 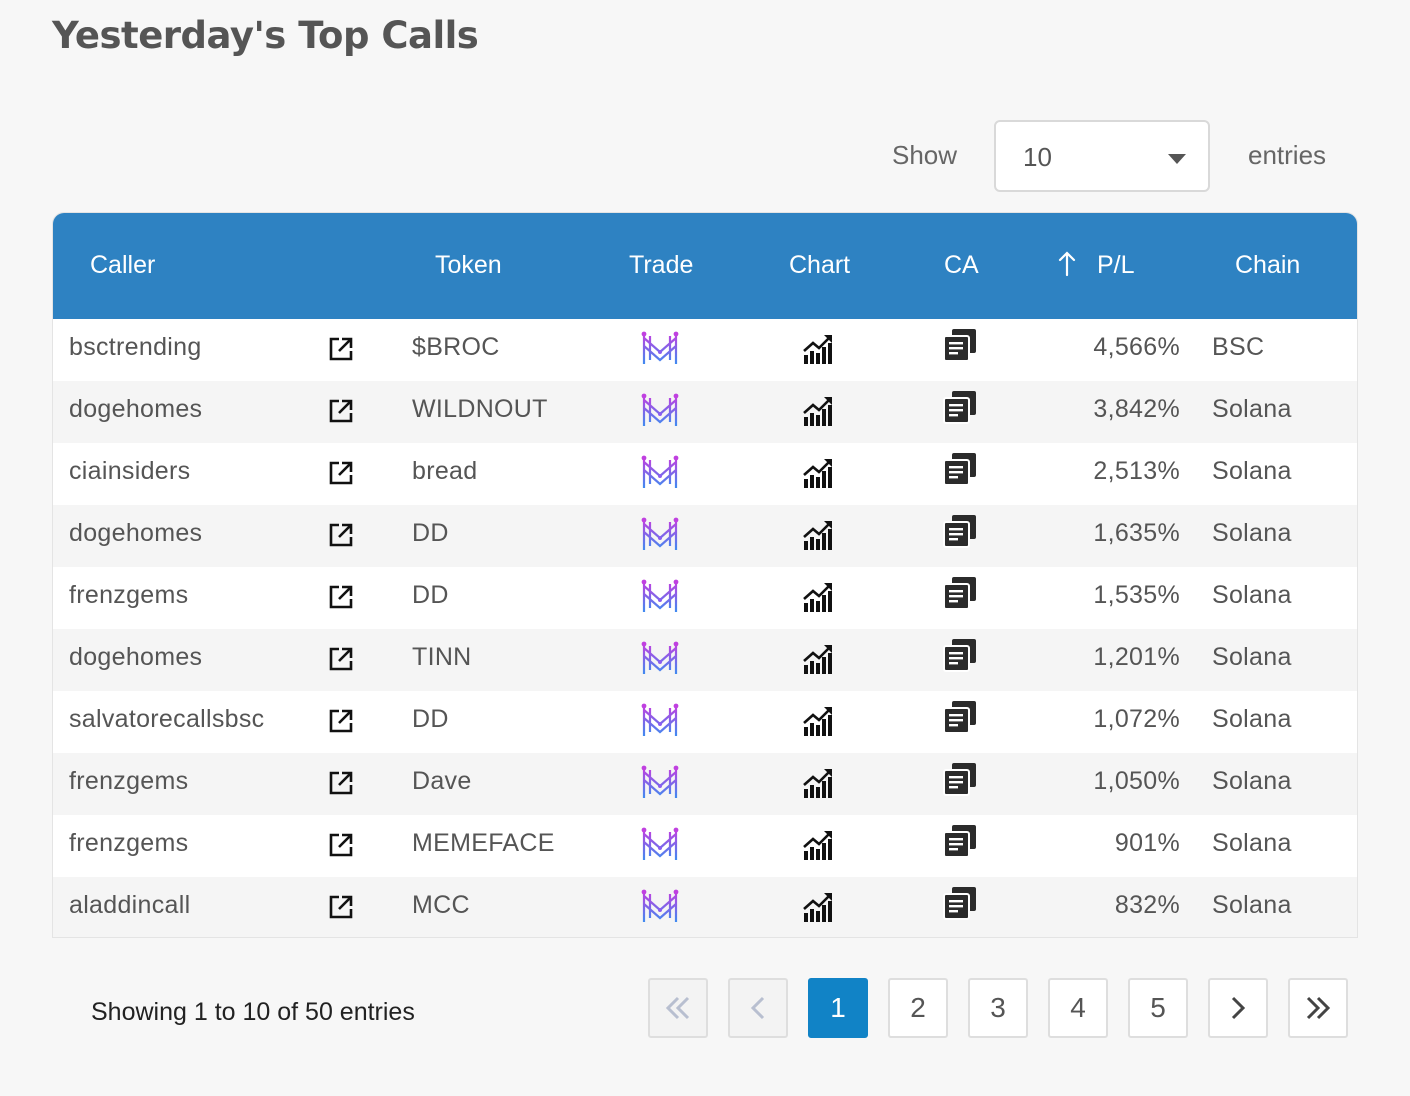 I want to click on chevron-left-icon, so click(x=757, y=1008).